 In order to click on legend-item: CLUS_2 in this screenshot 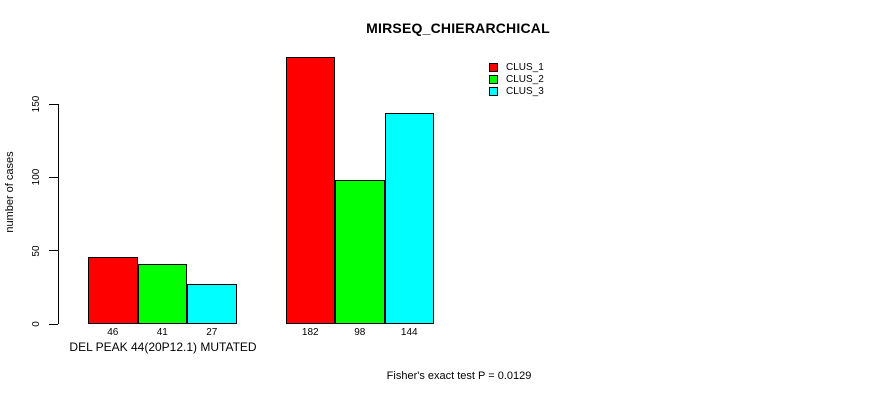, I will do `click(516, 80)`.